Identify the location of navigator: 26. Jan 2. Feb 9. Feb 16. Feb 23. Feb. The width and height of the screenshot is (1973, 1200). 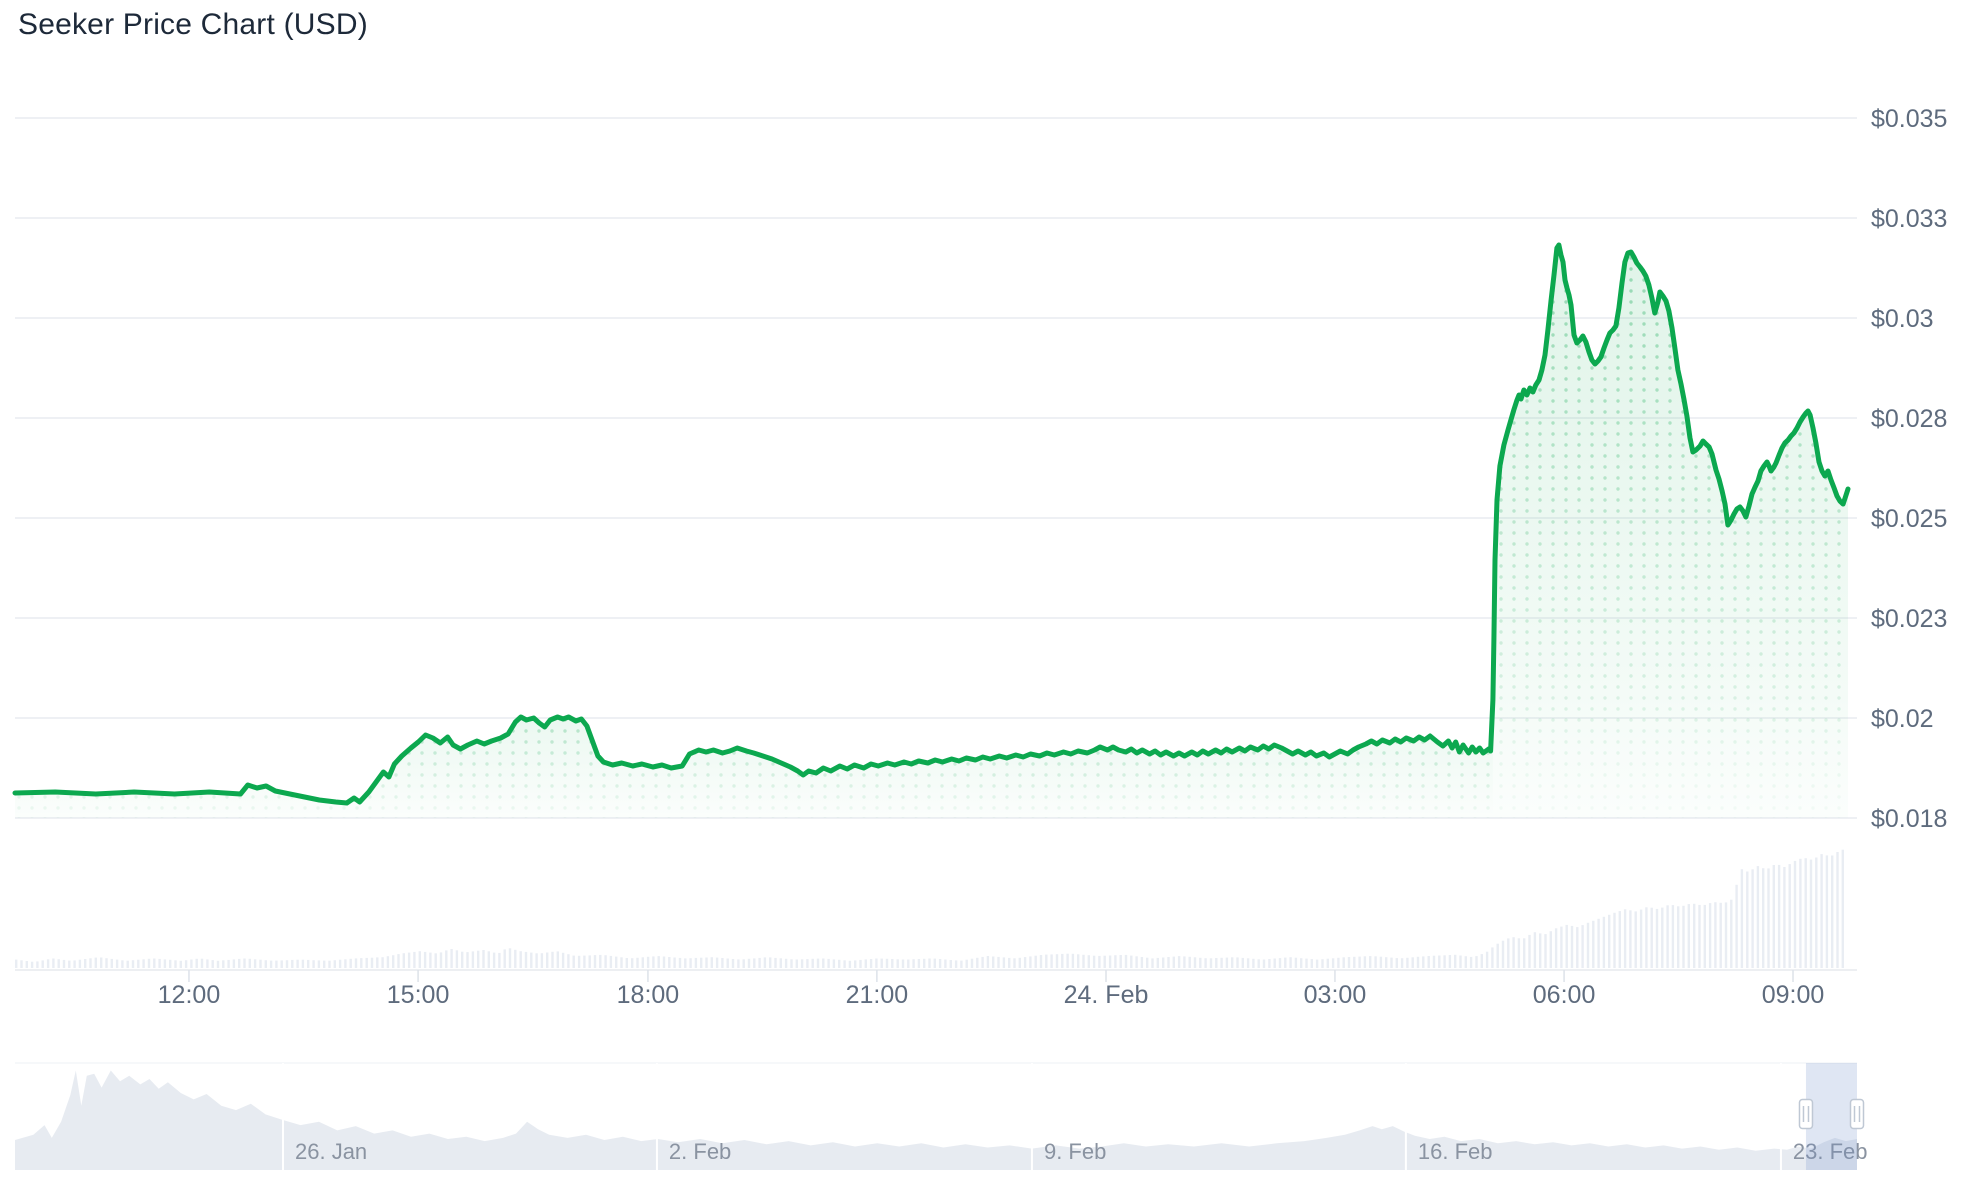
(941, 1116).